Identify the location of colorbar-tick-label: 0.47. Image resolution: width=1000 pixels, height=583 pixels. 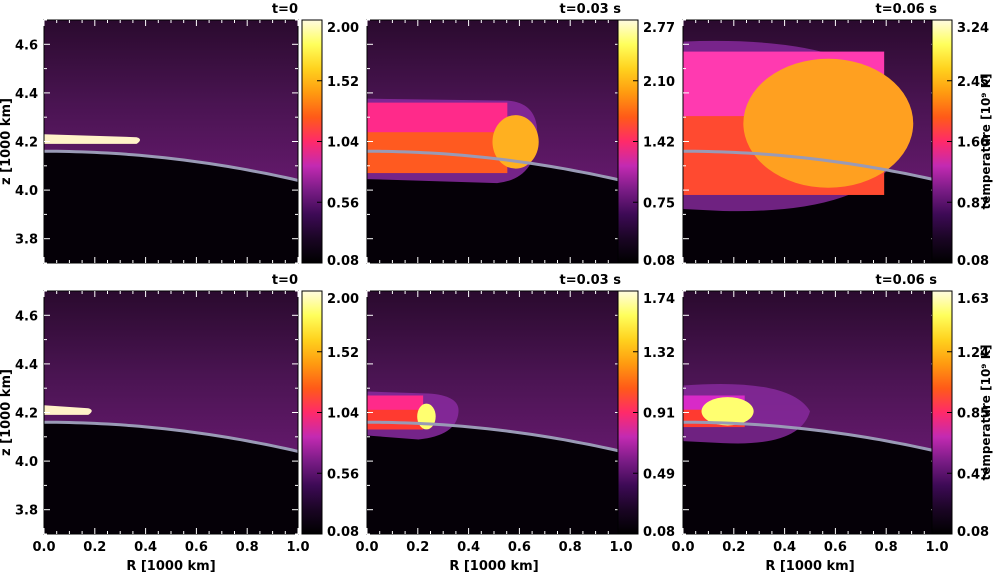
(973, 474).